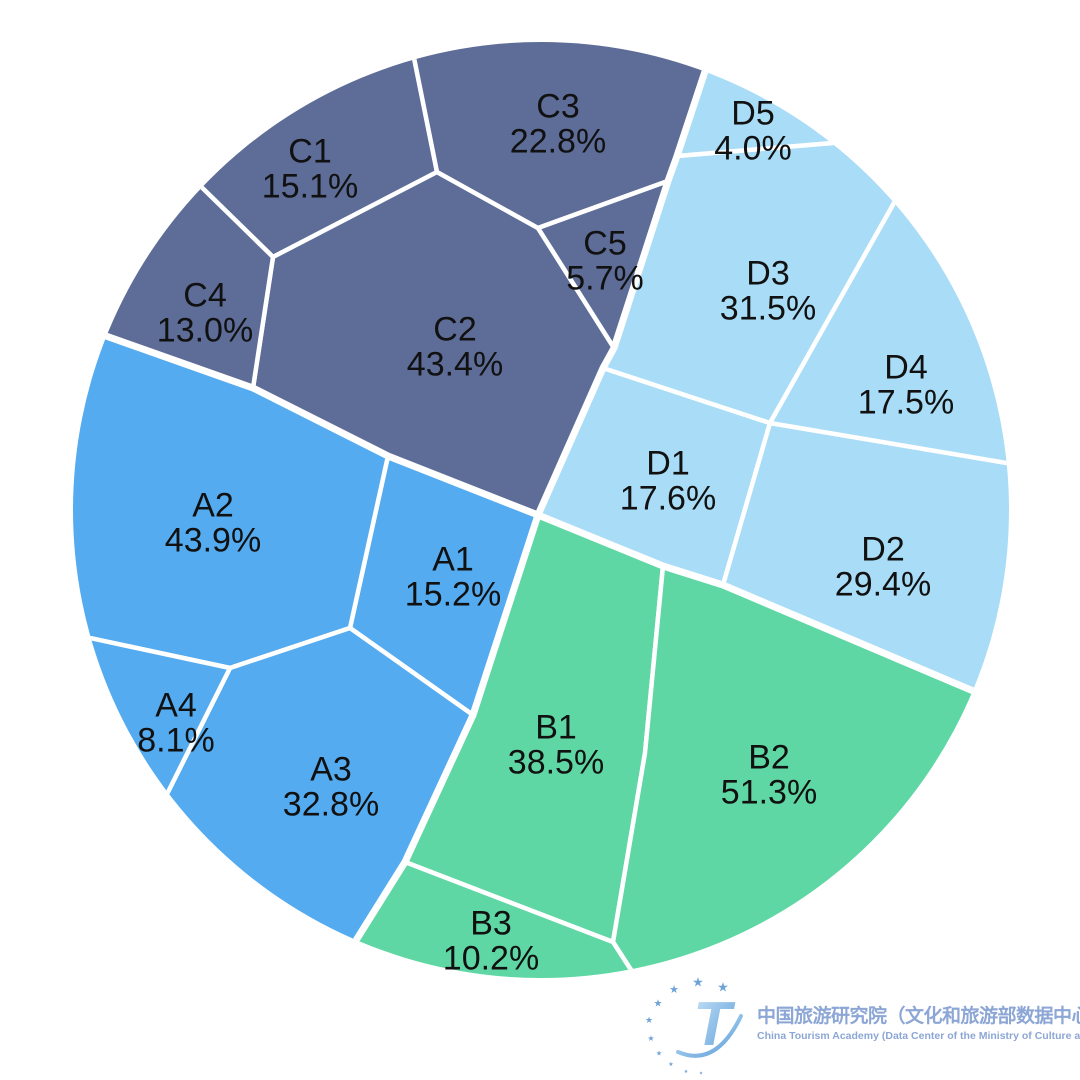  What do you see at coordinates (556, 745) in the screenshot?
I see `cell-label-B1: B1 38.5%` at bounding box center [556, 745].